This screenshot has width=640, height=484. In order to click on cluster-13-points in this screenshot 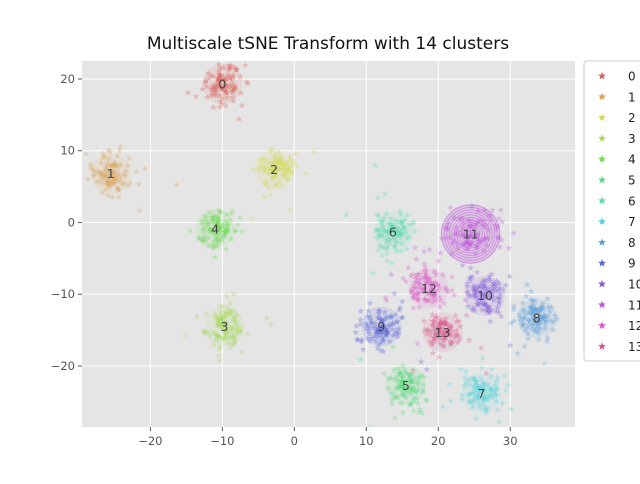, I will do `click(449, 336)`.